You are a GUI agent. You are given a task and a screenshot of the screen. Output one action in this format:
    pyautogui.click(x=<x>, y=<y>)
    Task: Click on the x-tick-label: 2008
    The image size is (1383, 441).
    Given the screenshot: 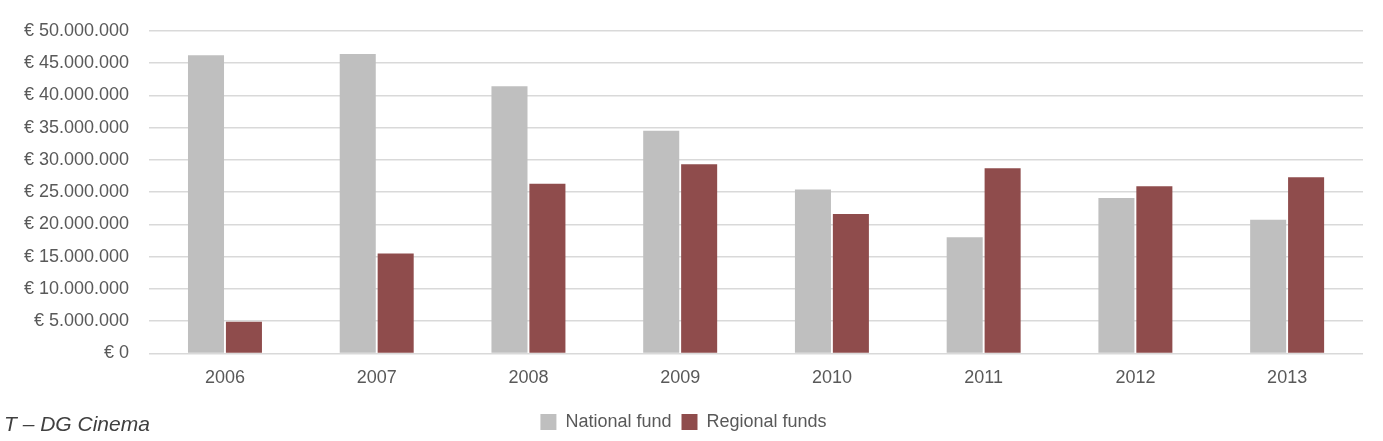 What is the action you would take?
    pyautogui.click(x=528, y=377)
    